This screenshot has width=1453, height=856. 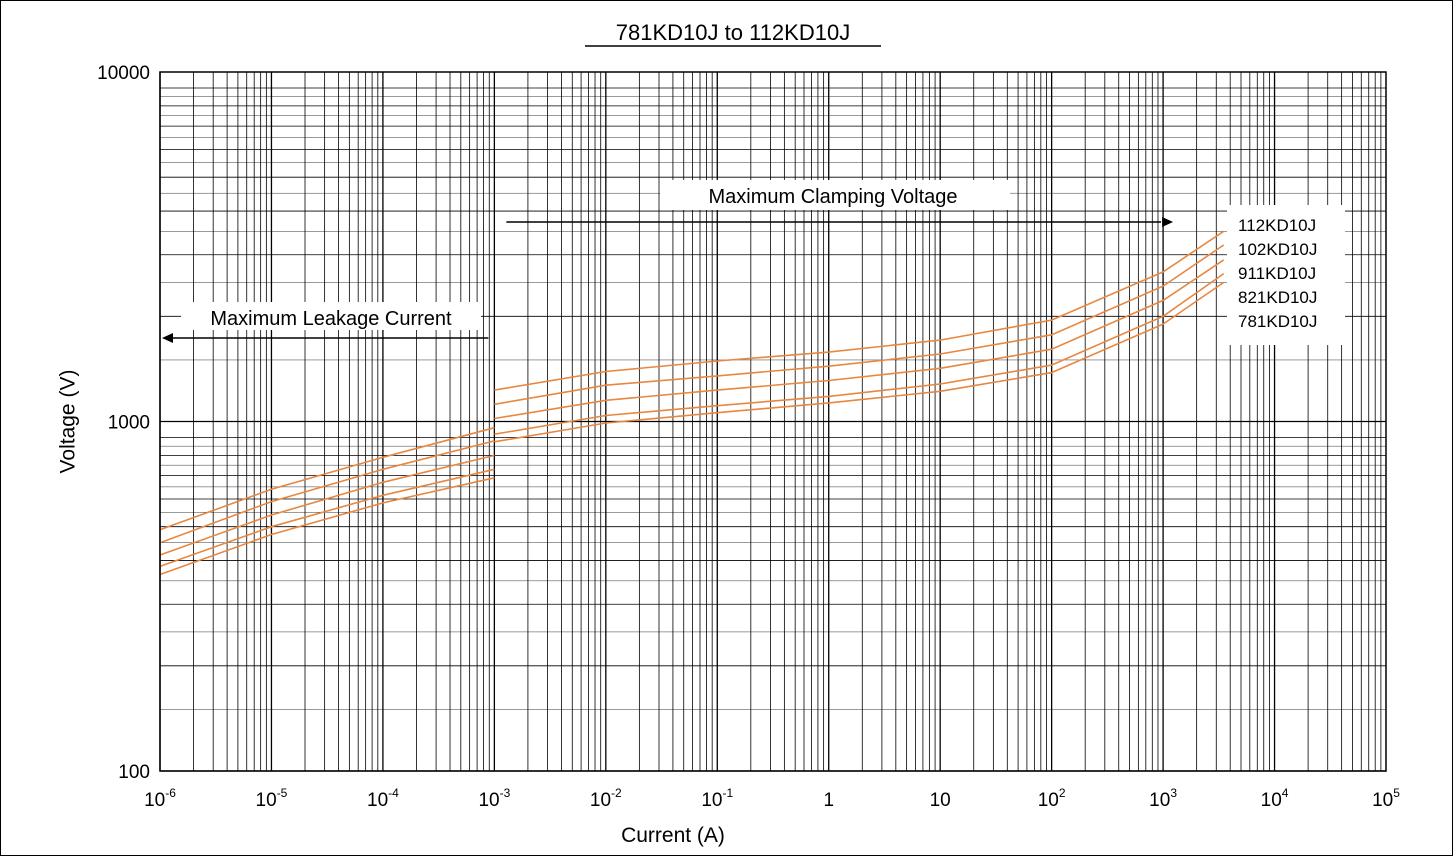 I want to click on y-tick-label: 100, so click(x=134, y=772).